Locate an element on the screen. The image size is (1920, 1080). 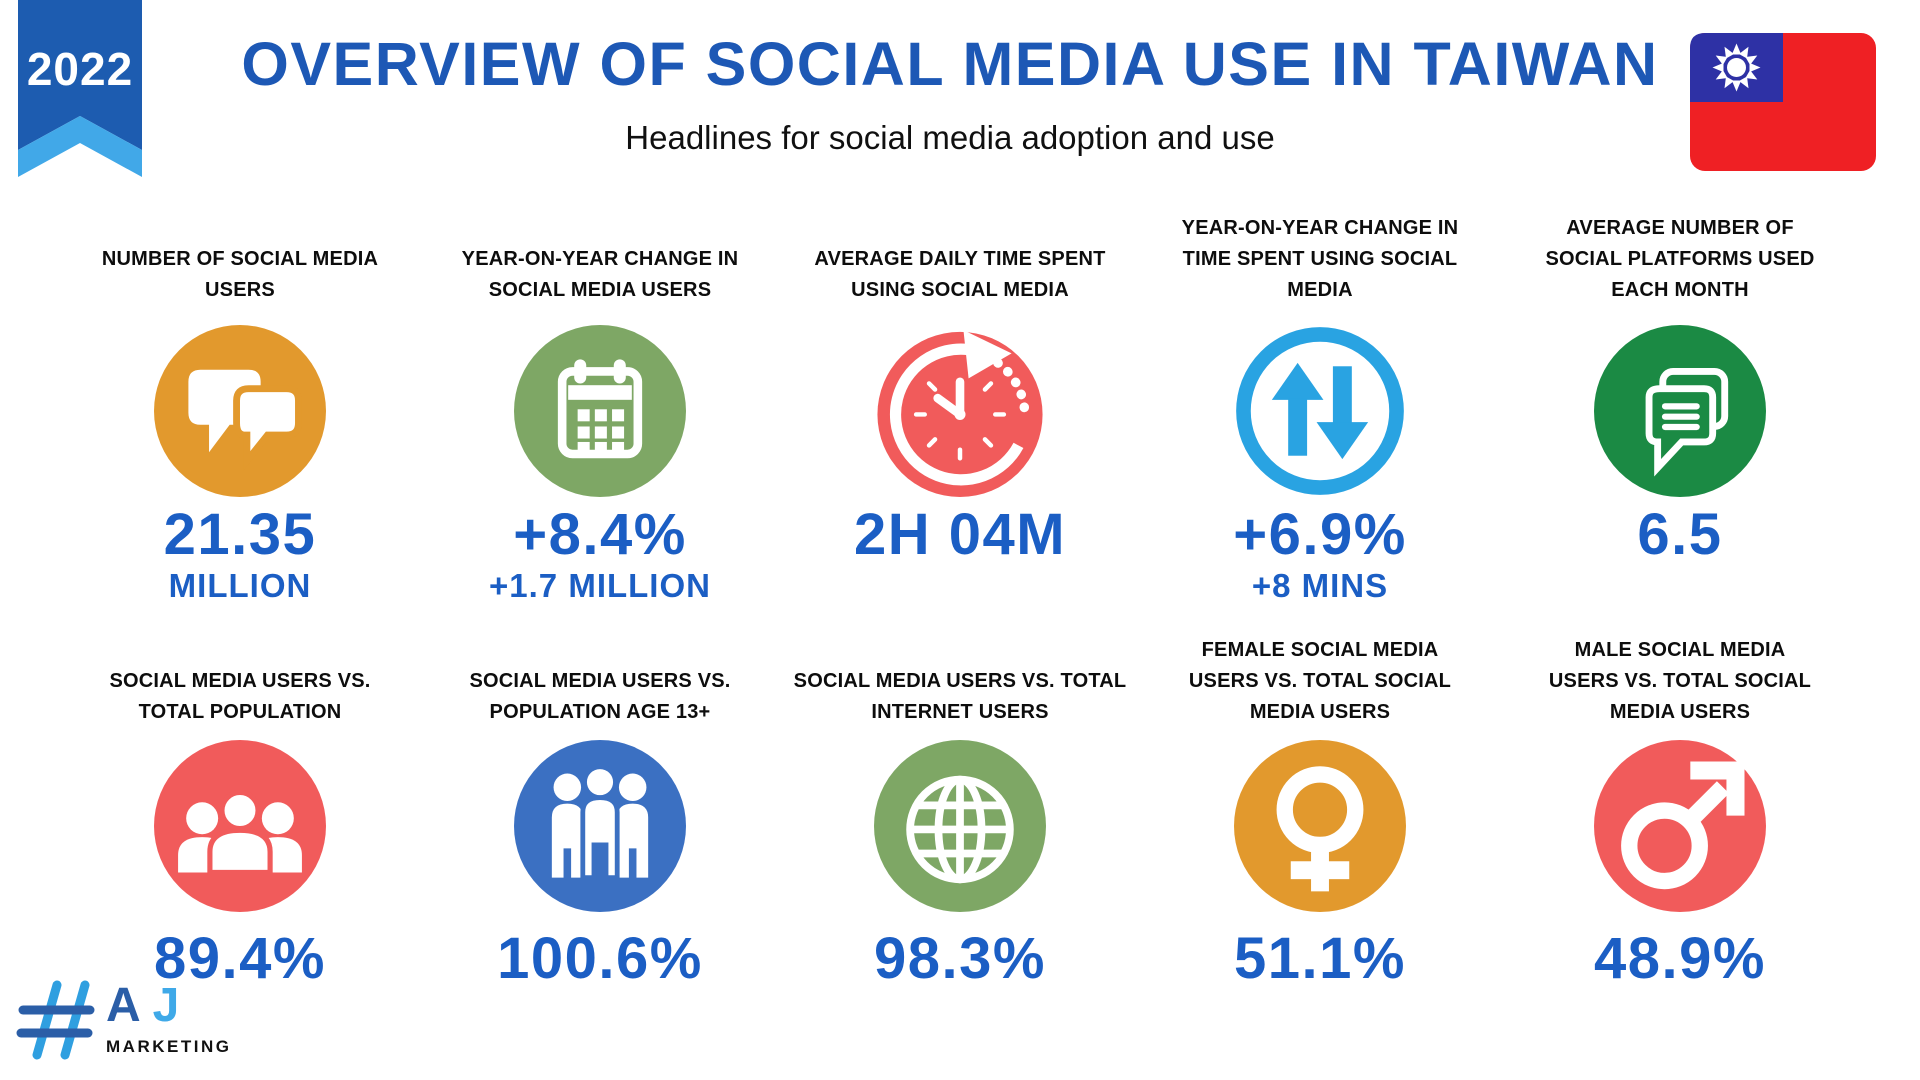
logo-name: A J is located at coordinates (168, 1006).